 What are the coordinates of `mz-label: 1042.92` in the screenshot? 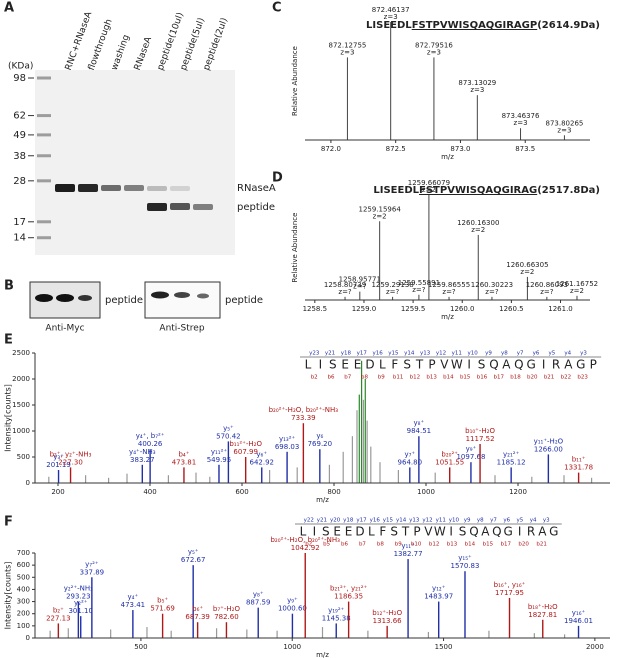 It's located at (305, 548).